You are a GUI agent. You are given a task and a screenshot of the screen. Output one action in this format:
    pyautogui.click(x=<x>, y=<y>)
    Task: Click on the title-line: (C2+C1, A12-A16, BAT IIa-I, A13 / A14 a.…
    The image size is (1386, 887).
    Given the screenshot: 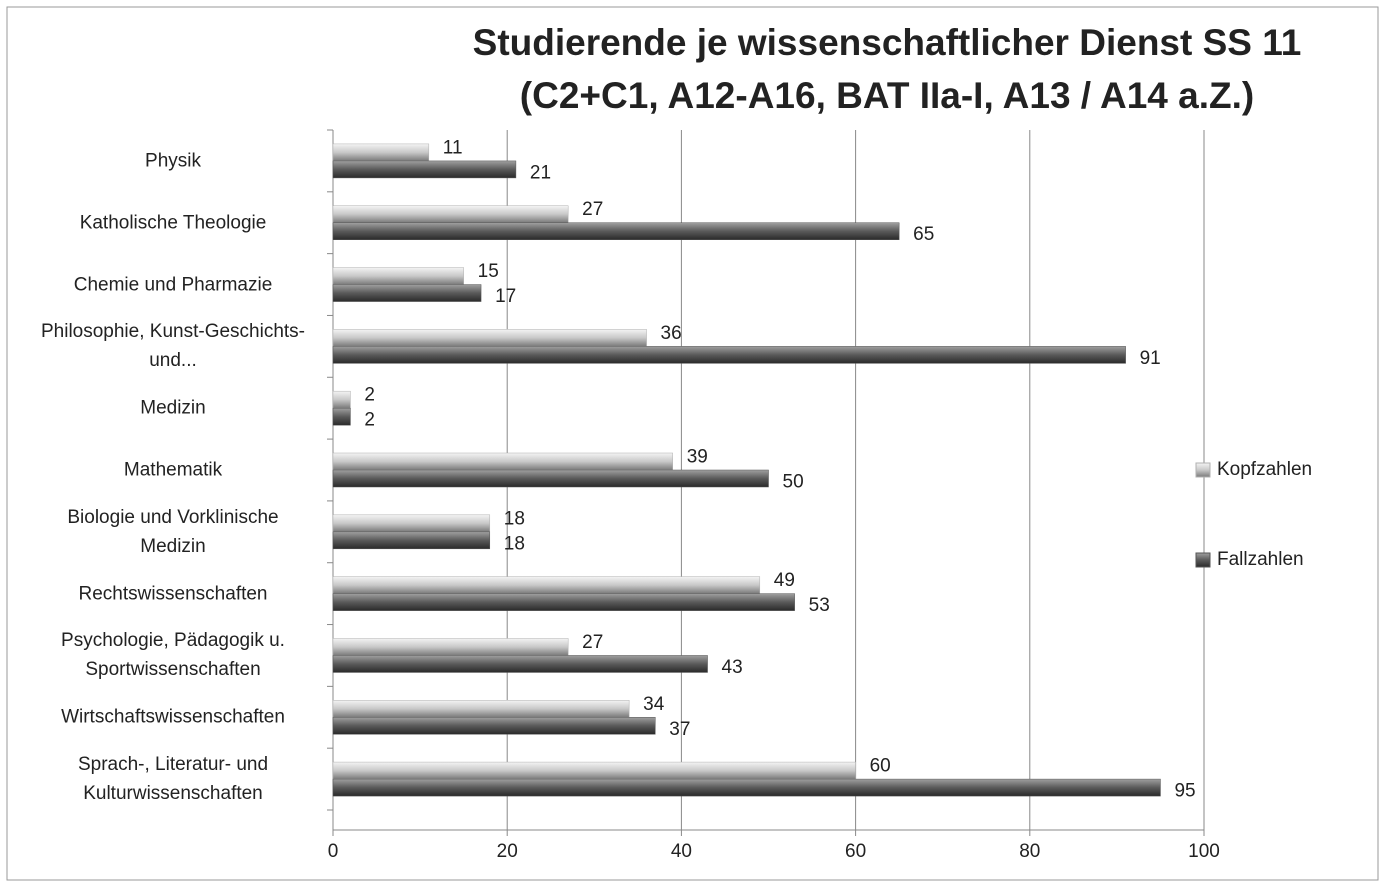 What is the action you would take?
    pyautogui.click(x=887, y=95)
    